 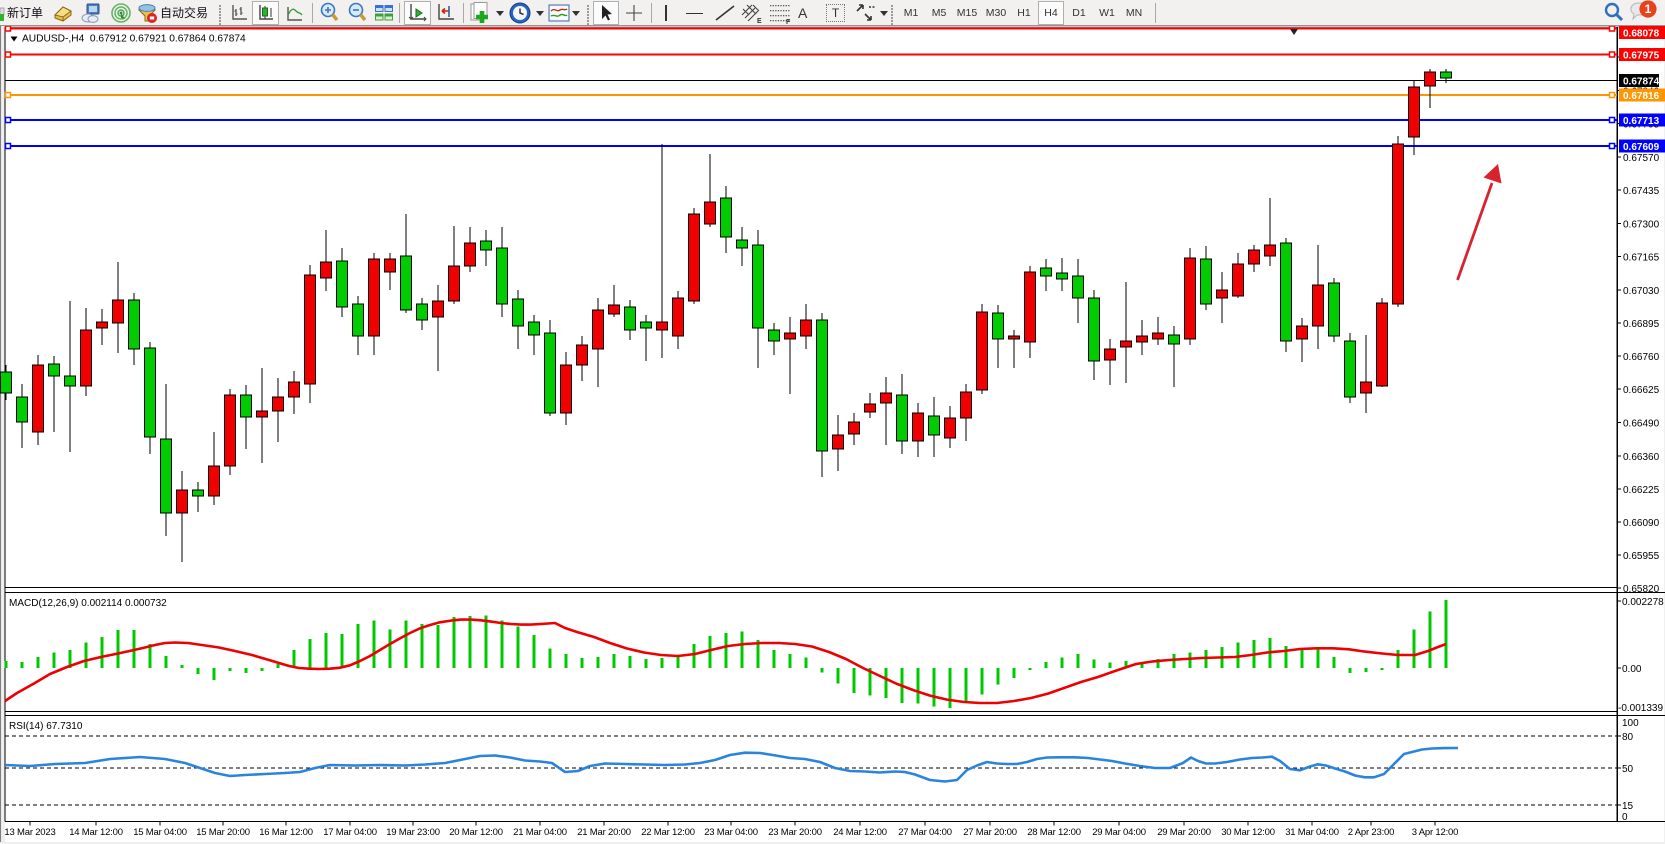 What do you see at coordinates (1641, 258) in the screenshot?
I see `svg-text: 0.67165` at bounding box center [1641, 258].